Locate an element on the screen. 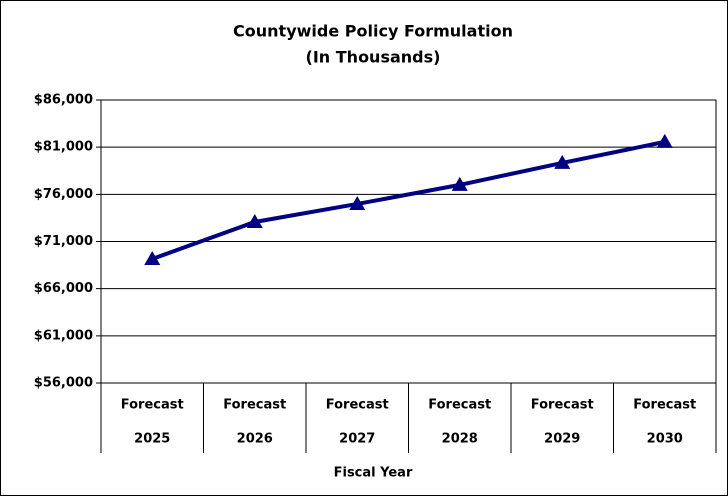 Image resolution: width=728 pixels, height=496 pixels. x-tick-label: 2027 is located at coordinates (357, 439).